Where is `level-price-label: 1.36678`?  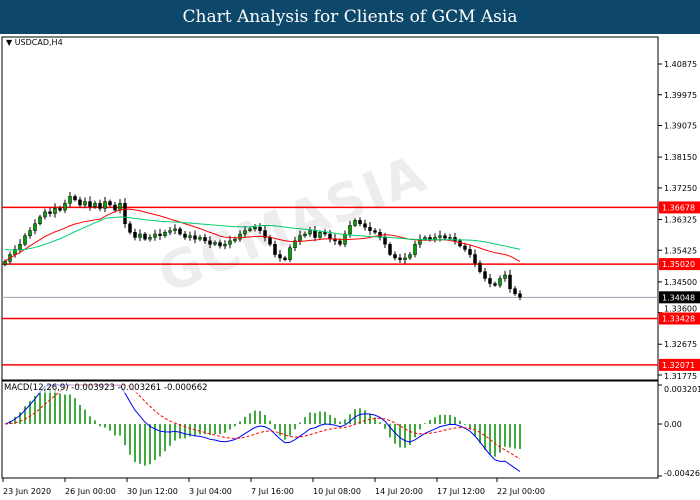
level-price-label: 1.36678 is located at coordinates (678, 207).